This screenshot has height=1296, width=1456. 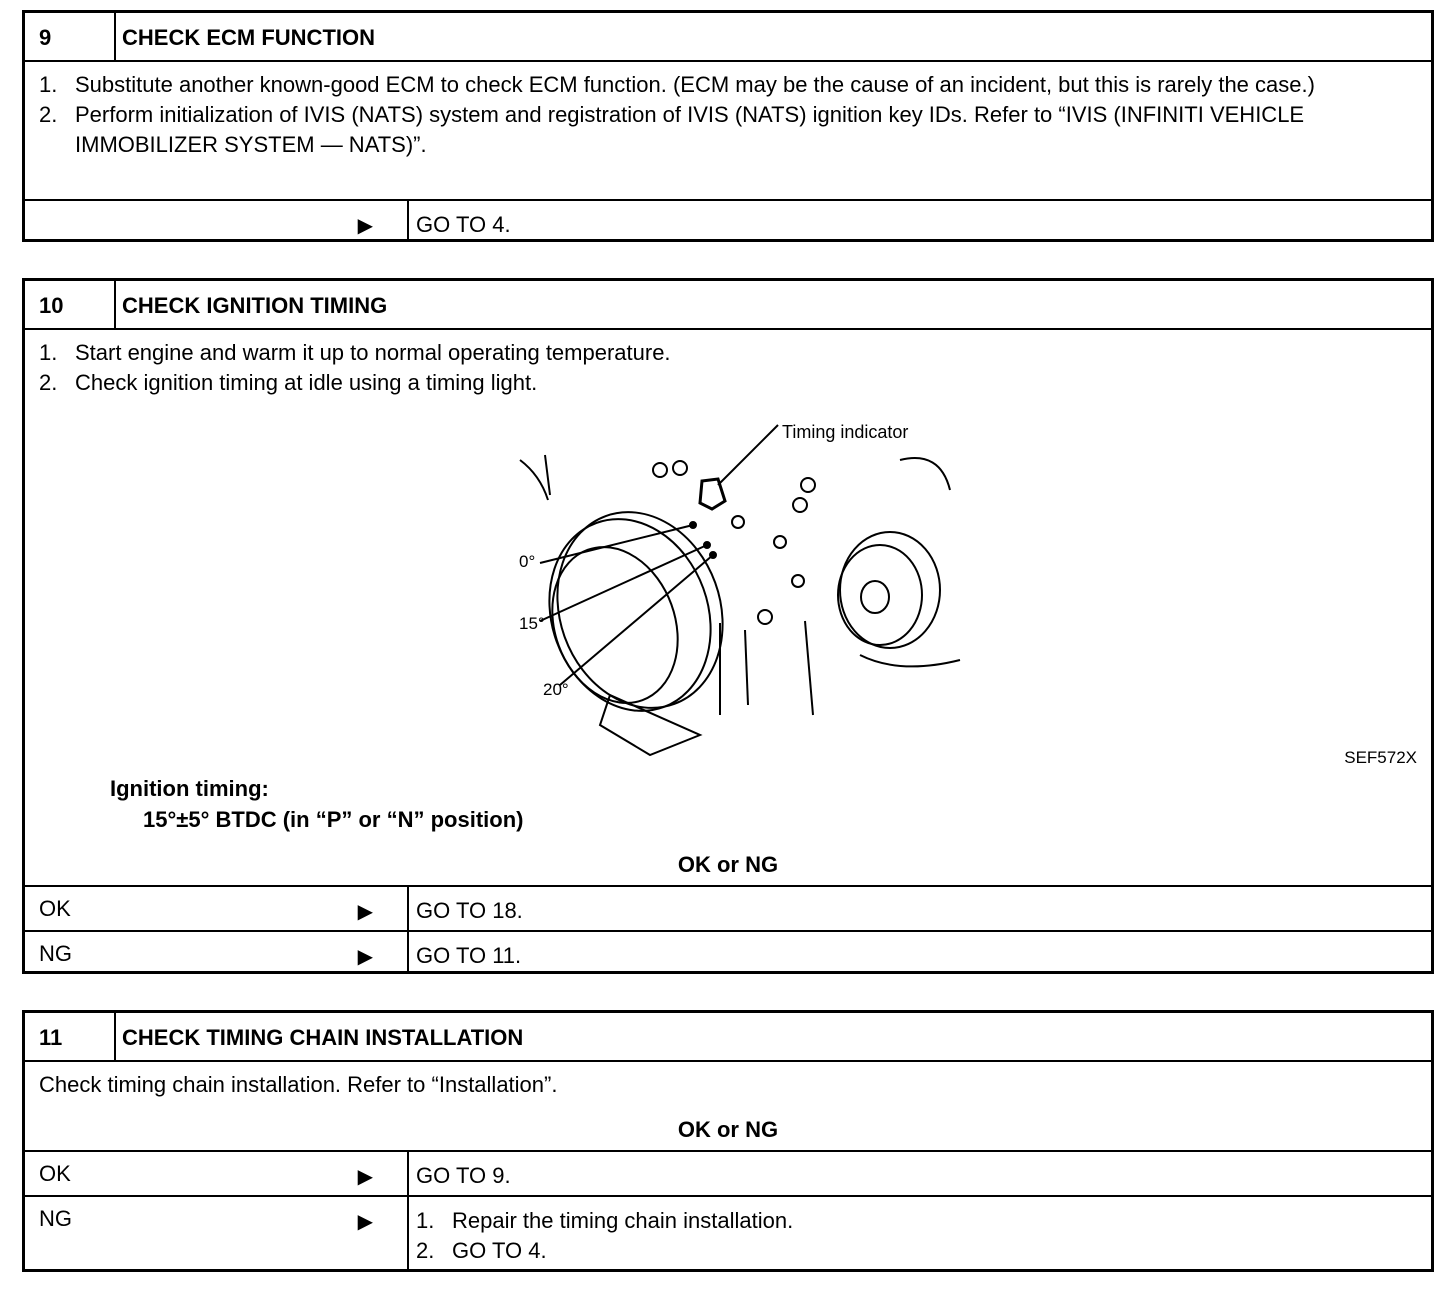 What do you see at coordinates (532, 623) in the screenshot?
I see `fifteen-degree-label: 15°` at bounding box center [532, 623].